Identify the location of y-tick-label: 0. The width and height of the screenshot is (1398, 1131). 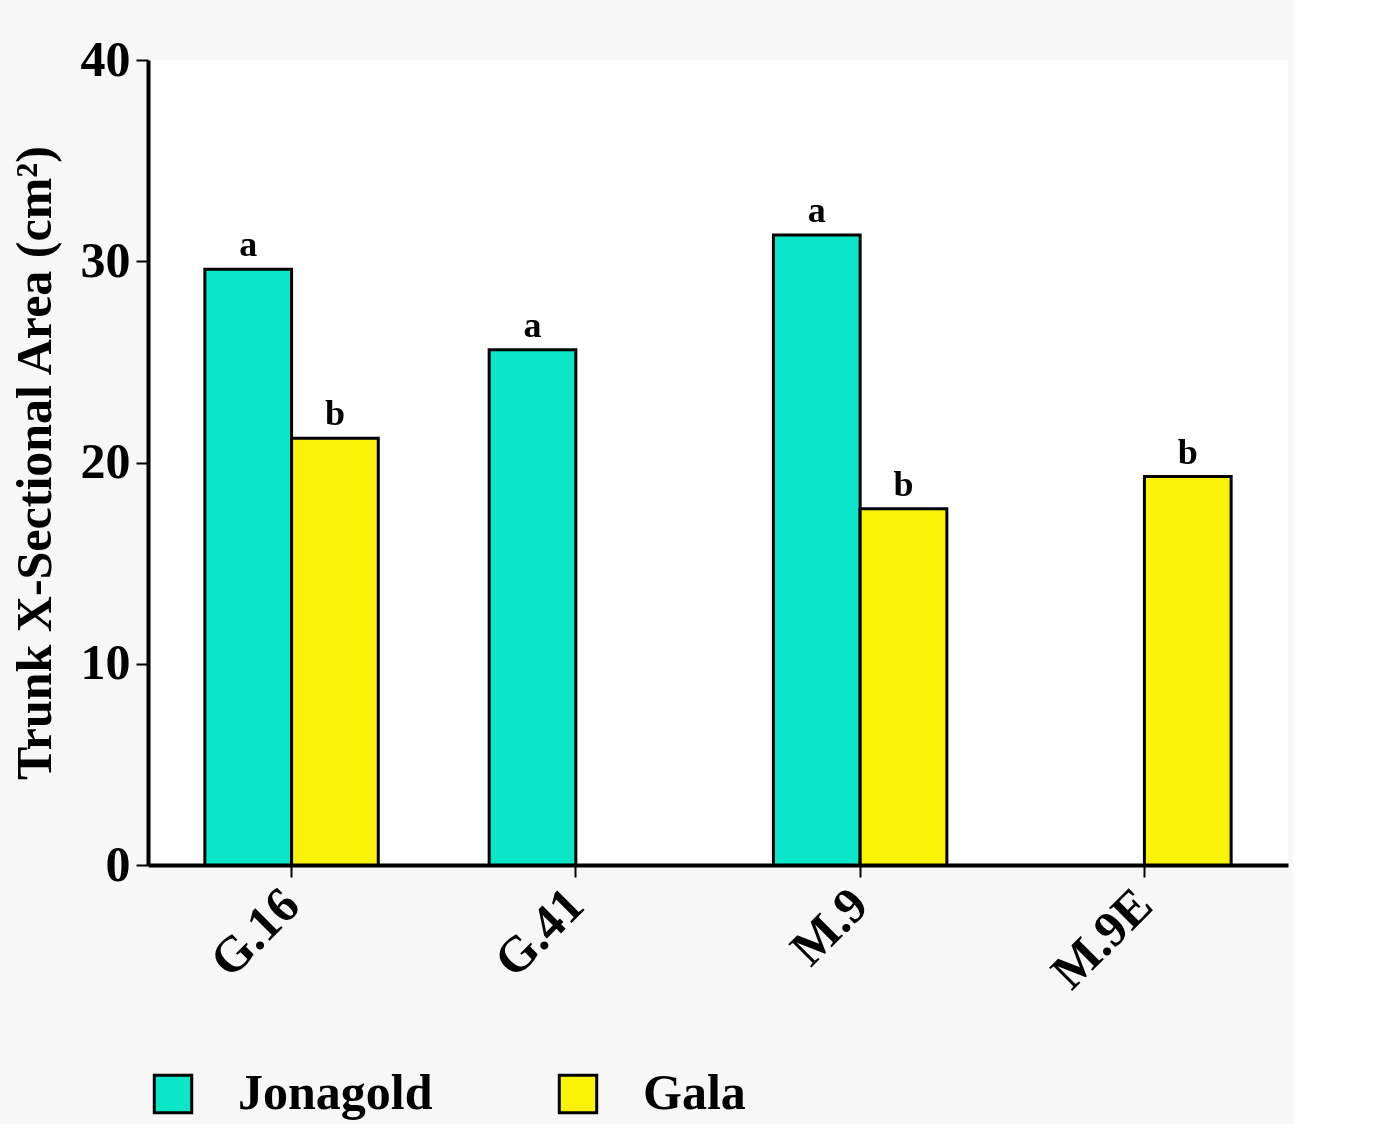
(118, 863).